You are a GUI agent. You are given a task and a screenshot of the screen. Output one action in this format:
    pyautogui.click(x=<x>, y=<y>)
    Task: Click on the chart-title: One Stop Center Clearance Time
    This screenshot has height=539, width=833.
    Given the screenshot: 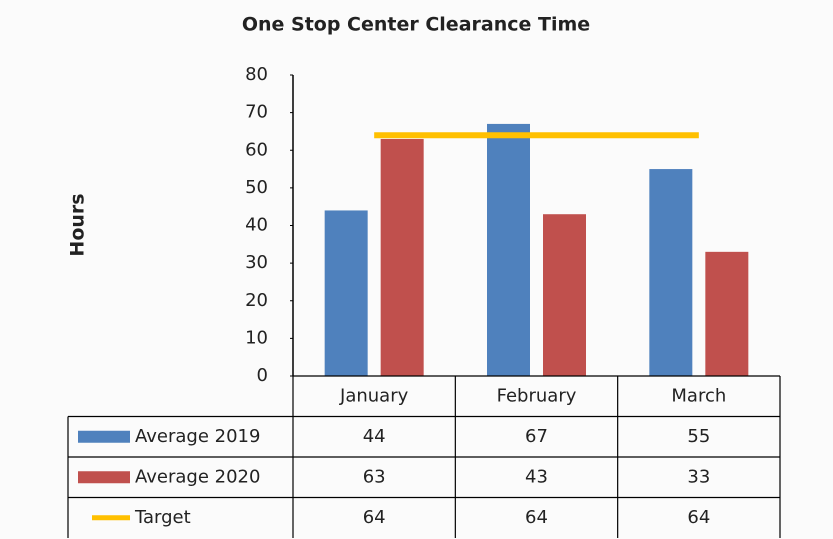 What is the action you would take?
    pyautogui.click(x=416, y=25)
    